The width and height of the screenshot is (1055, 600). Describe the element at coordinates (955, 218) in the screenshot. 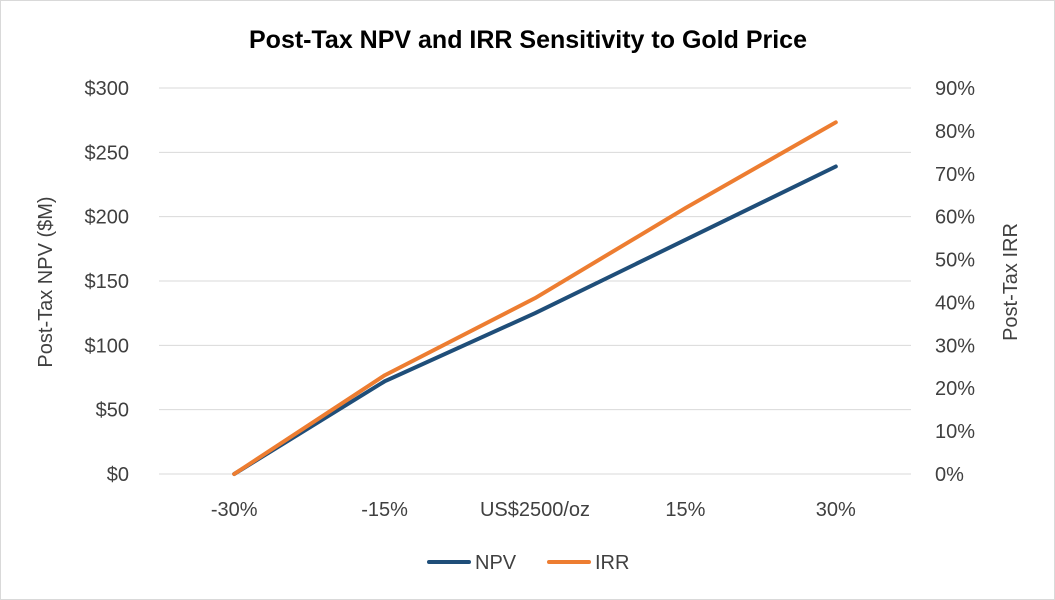

I see `right-tick-label: 60%` at that location.